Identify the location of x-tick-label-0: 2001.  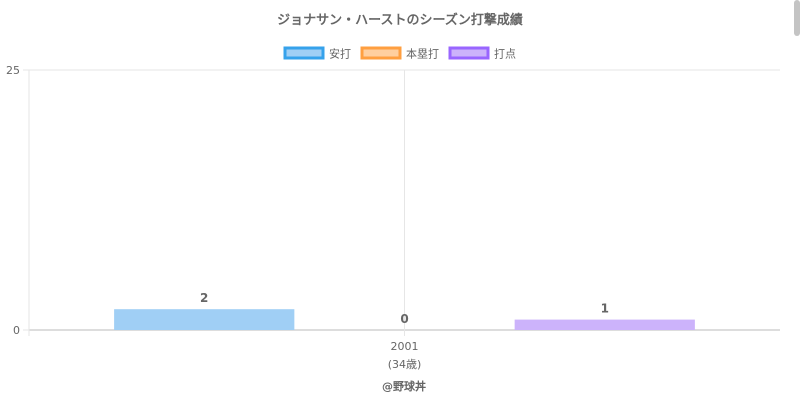
(405, 346).